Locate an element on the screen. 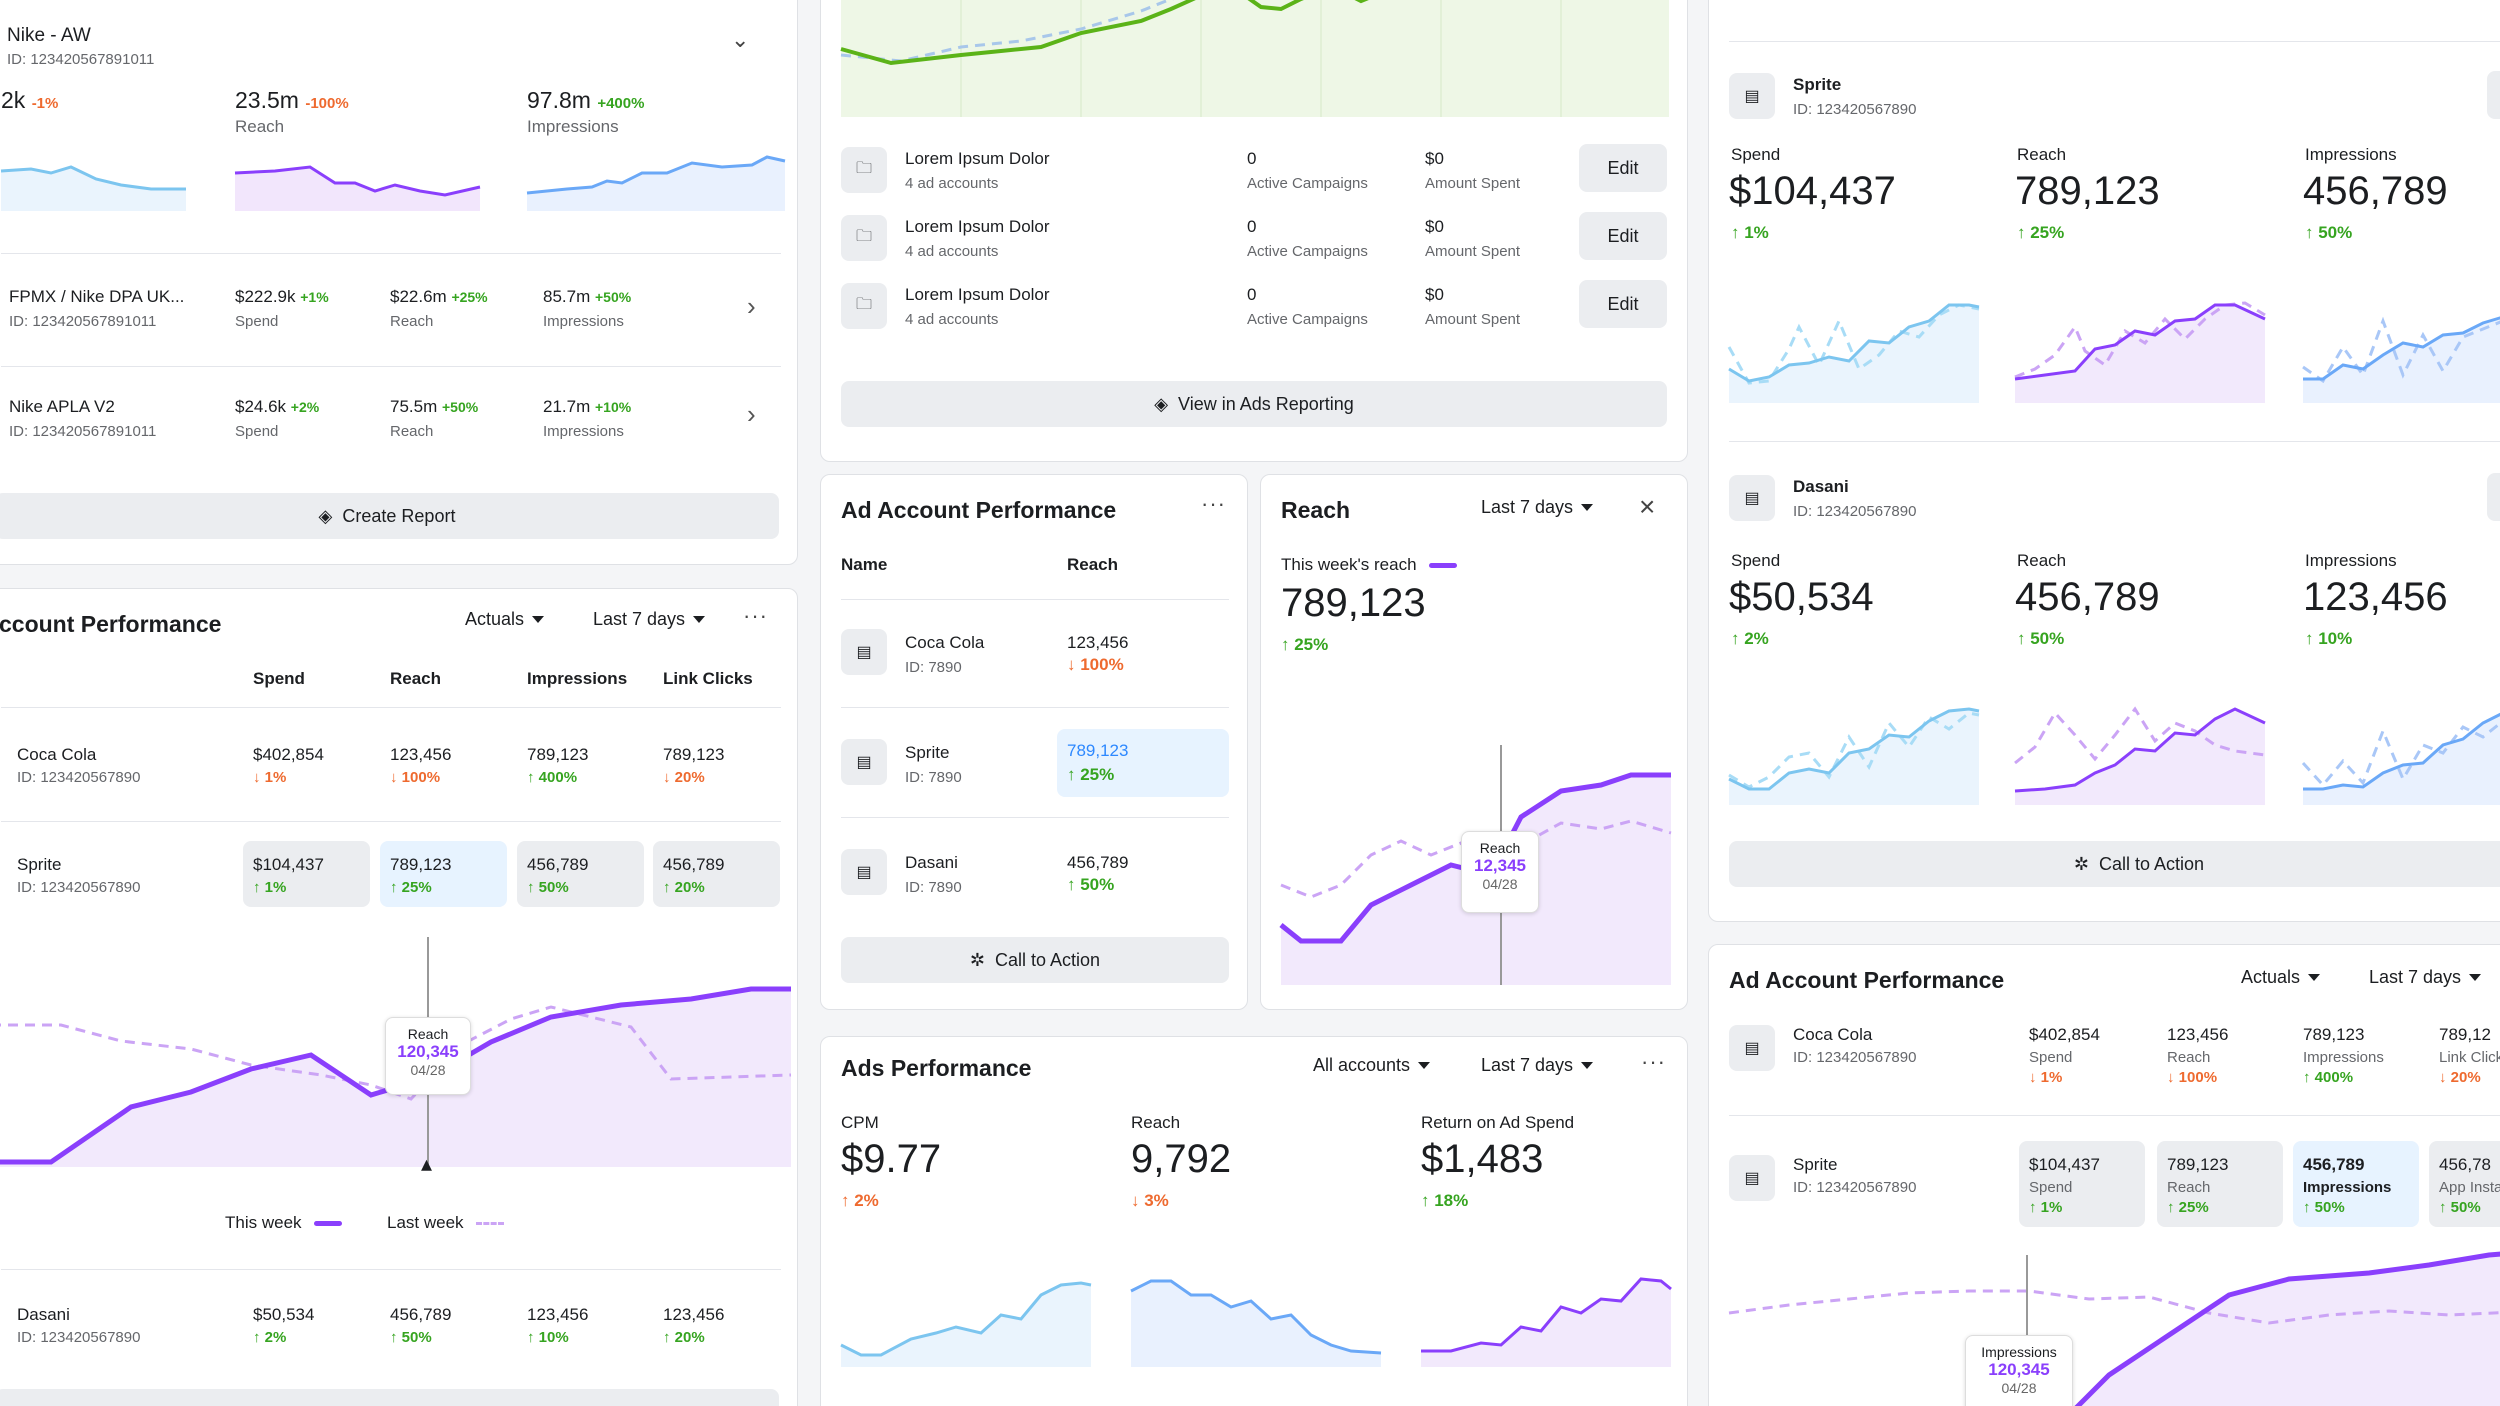 This screenshot has height=1406, width=2500. cell-delta: ↑ 20% is located at coordinates (684, 1337).